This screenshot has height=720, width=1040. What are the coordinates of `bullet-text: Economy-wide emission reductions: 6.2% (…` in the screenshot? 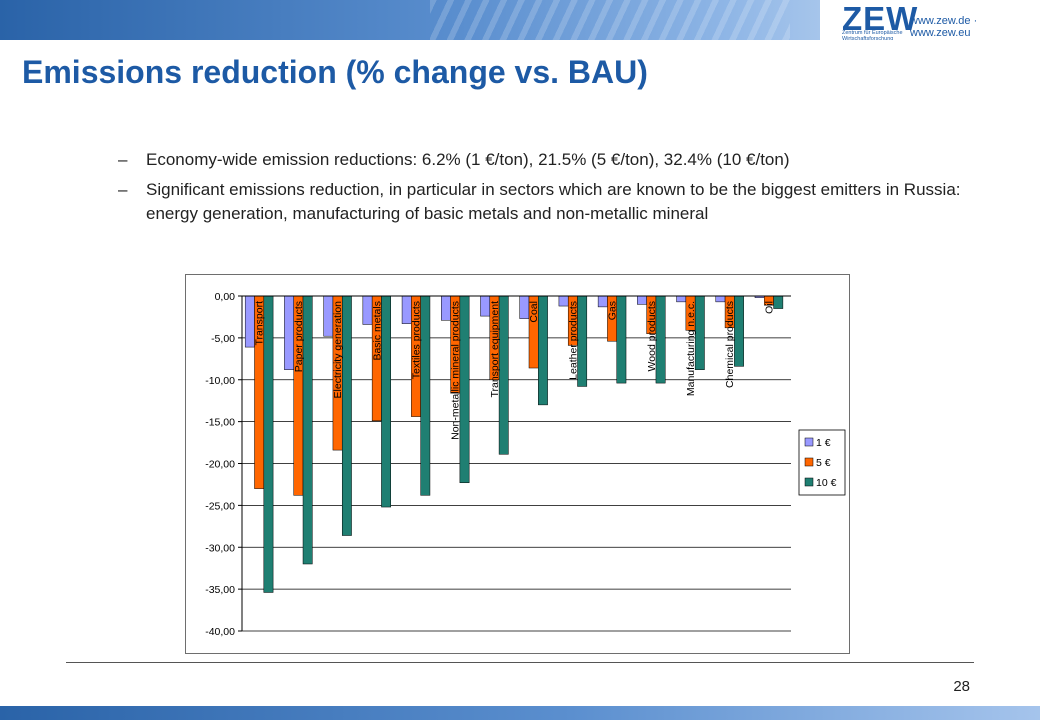 It's located at (468, 159).